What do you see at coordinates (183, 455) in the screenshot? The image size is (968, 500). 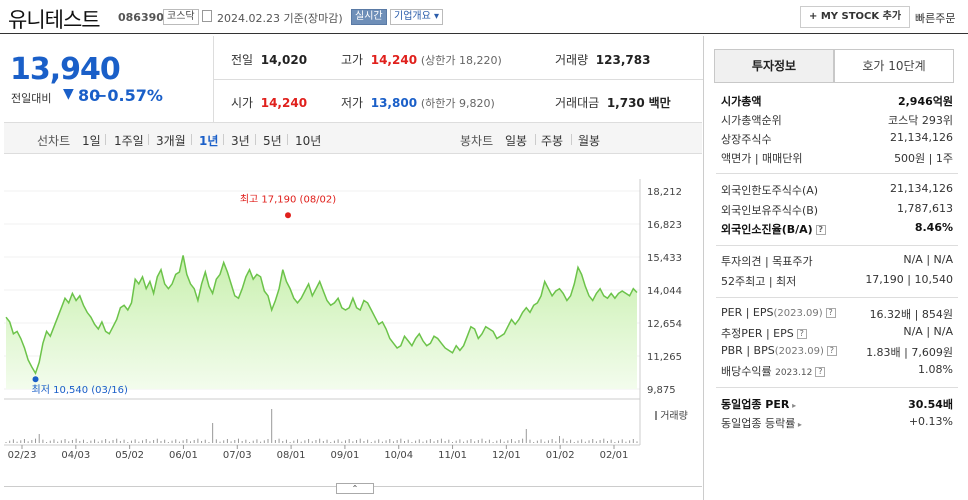 I see `x-tick-label: 06/01` at bounding box center [183, 455].